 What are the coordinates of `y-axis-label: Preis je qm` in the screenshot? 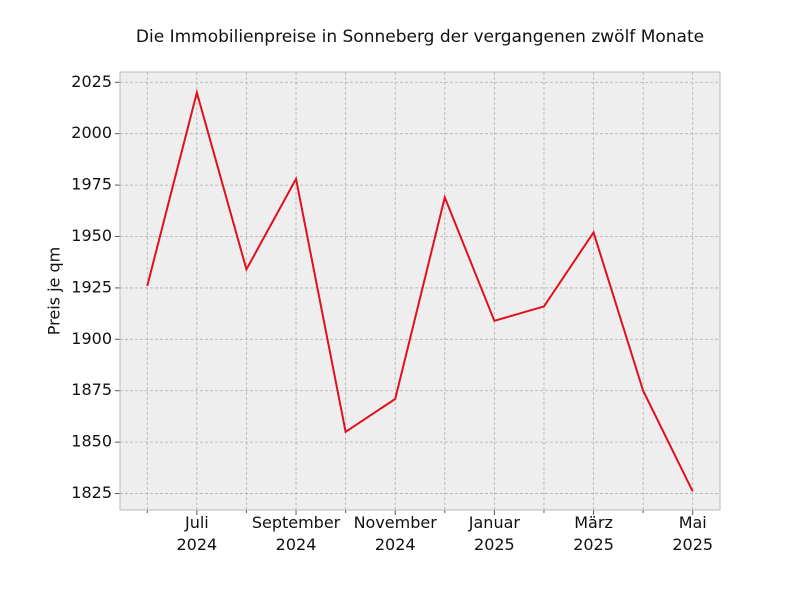 It's located at (54, 291).